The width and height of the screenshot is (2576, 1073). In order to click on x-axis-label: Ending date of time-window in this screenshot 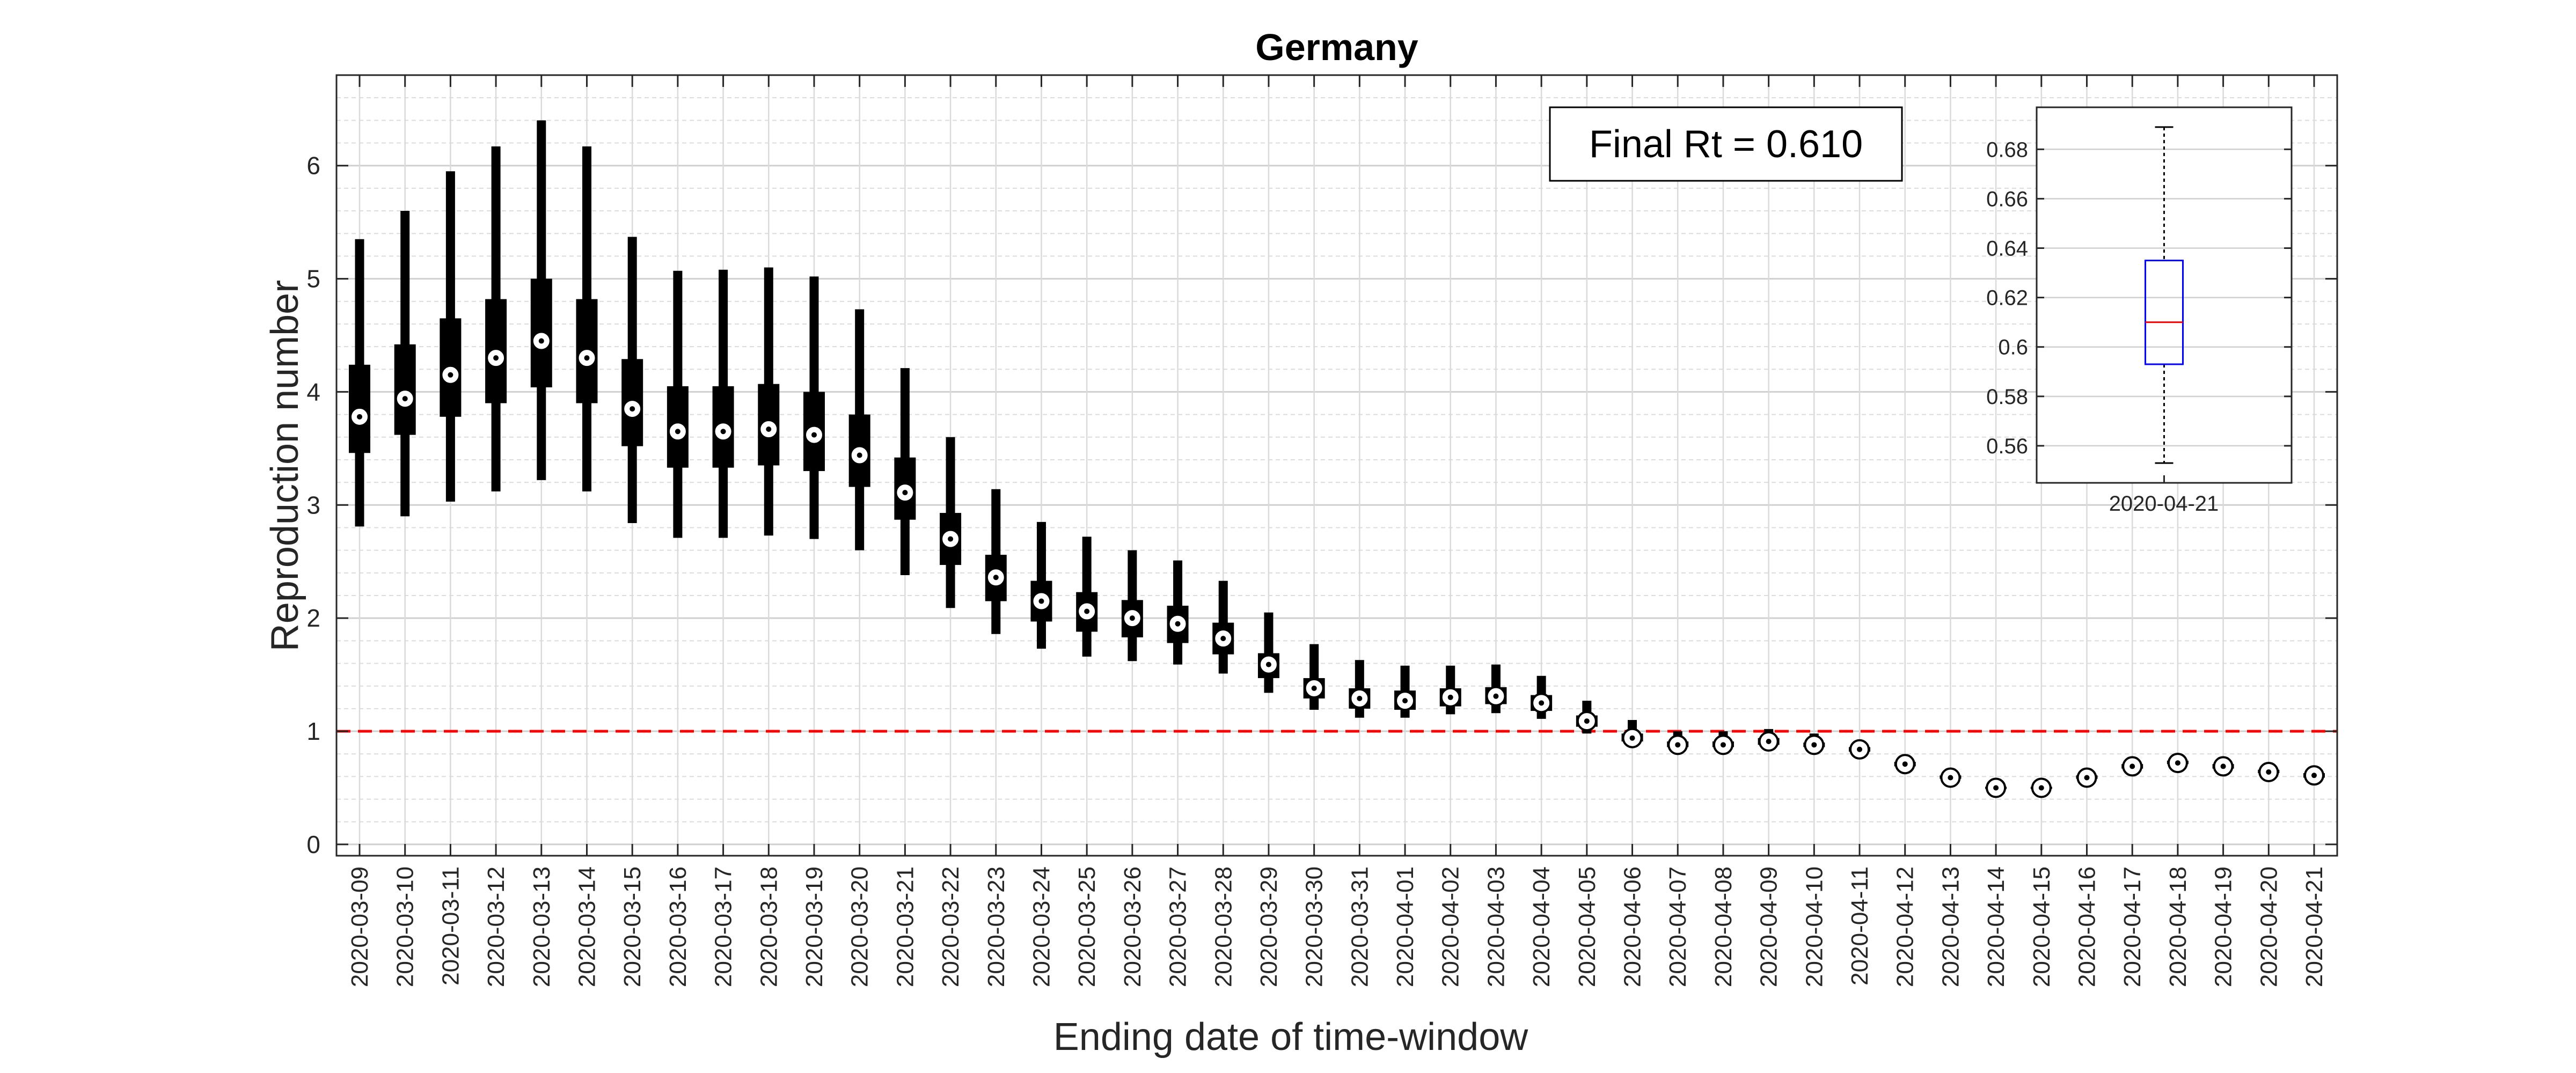, I will do `click(1291, 1037)`.